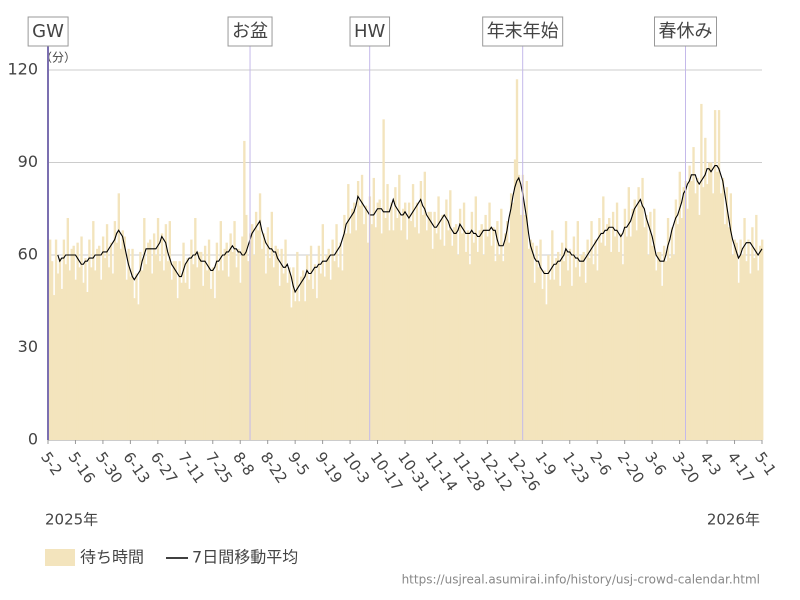 The image size is (800, 600). I want to click on x-tick-label: 6-13, so click(136, 468).